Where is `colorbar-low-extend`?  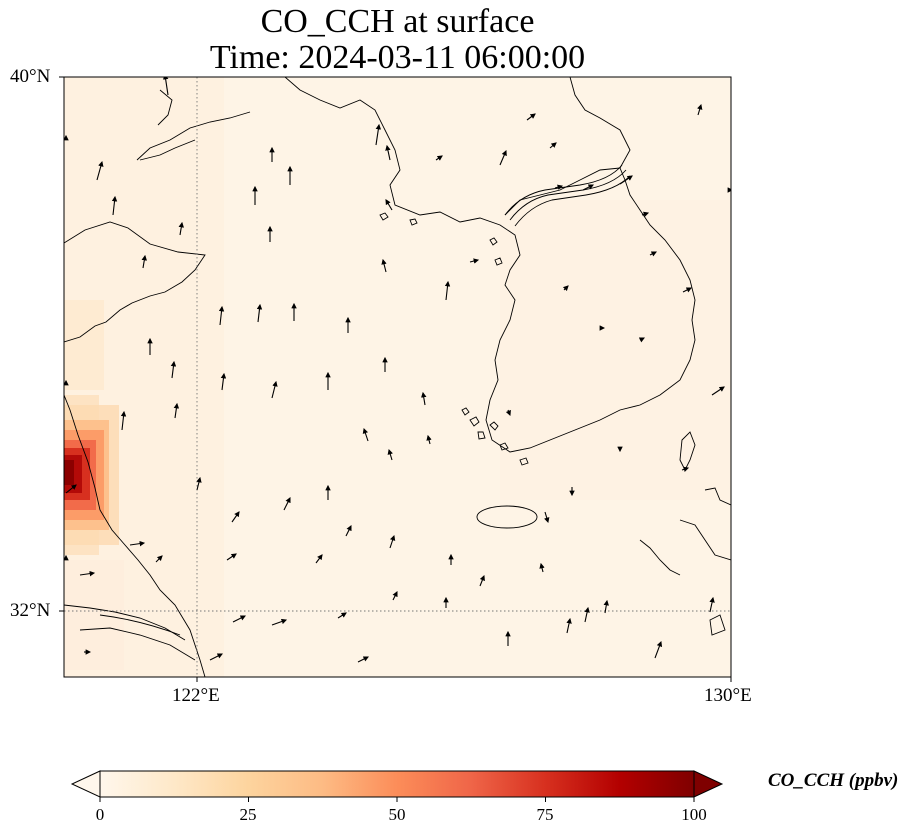
colorbar-low-extend is located at coordinates (85, 784).